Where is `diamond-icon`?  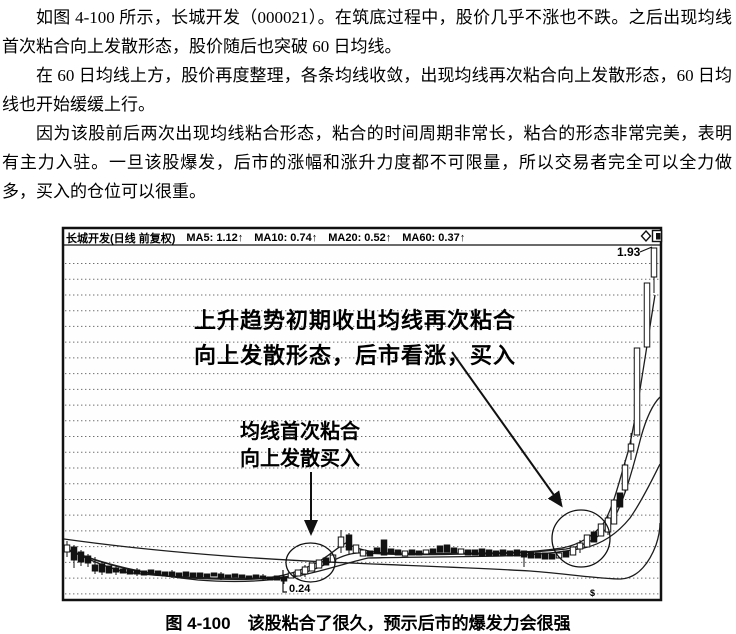
diamond-icon is located at coordinates (646, 236).